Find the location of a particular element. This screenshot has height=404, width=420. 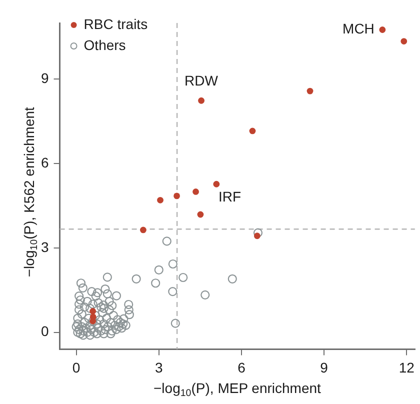

x-tick-label: 6 is located at coordinates (242, 367).